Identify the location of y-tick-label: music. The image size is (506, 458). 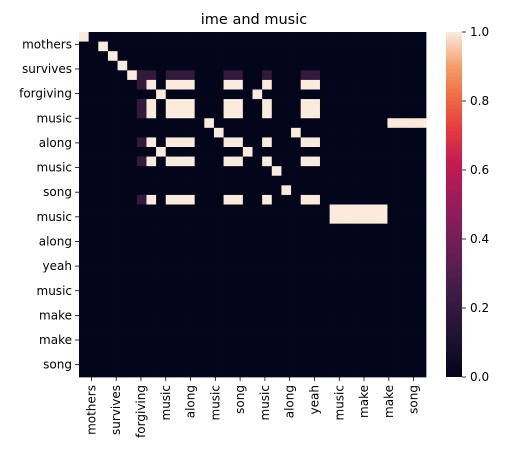
(54, 291).